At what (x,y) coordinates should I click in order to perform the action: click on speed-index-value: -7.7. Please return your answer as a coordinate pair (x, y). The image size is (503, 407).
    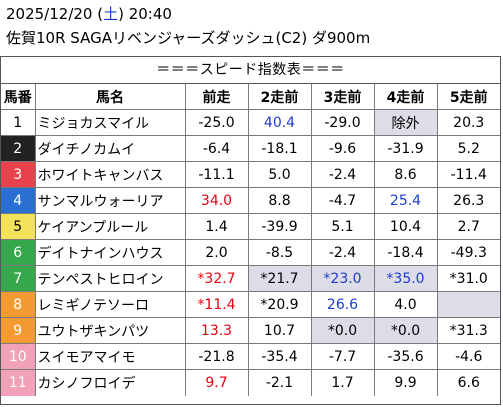
    Looking at the image, I should click on (342, 356).